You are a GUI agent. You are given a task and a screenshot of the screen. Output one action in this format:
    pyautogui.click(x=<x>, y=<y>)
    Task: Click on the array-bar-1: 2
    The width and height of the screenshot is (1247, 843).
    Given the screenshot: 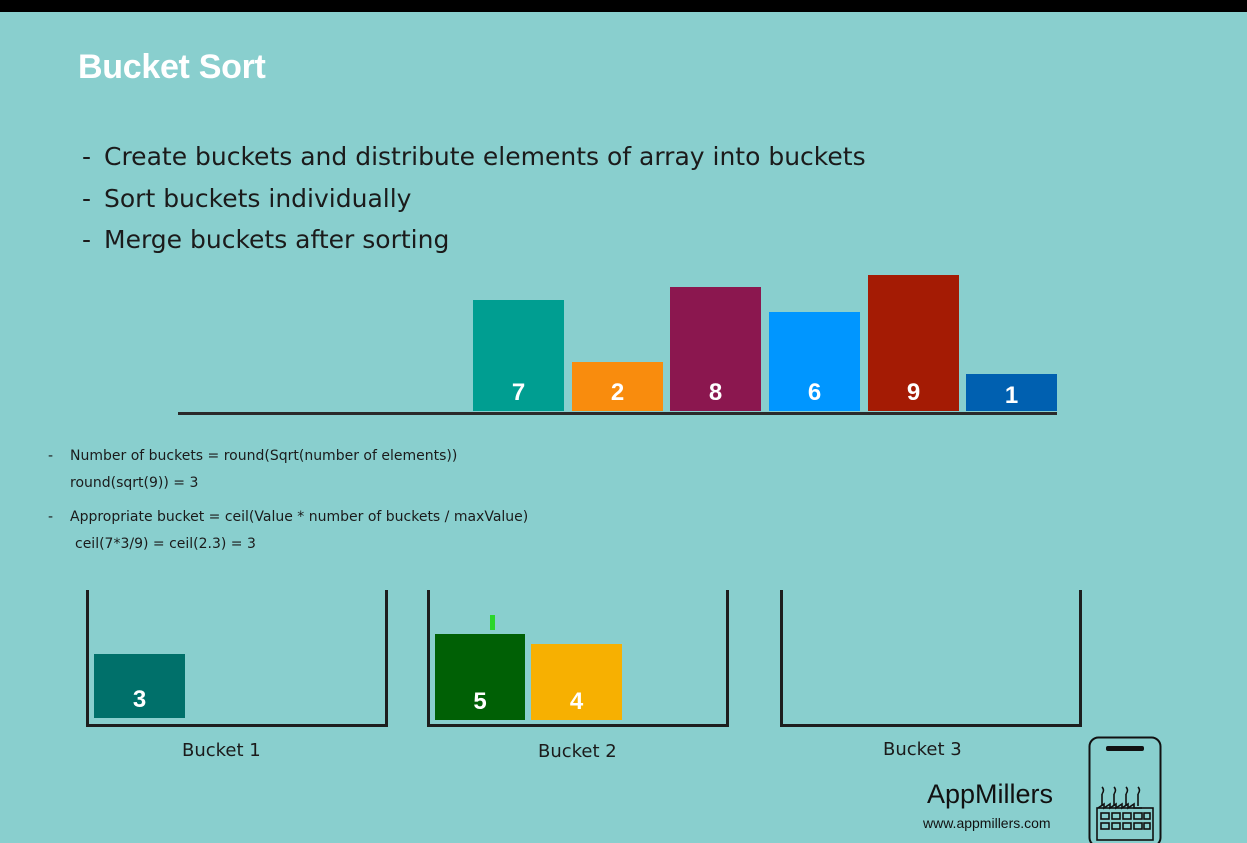 What is the action you would take?
    pyautogui.click(x=617, y=386)
    